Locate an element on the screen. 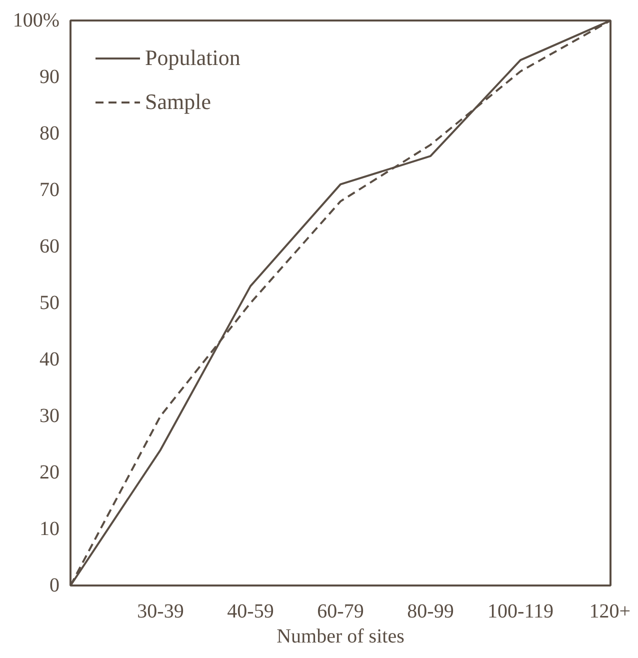 The image size is (638, 658). x-tick-label: 40-59 is located at coordinates (250, 611).